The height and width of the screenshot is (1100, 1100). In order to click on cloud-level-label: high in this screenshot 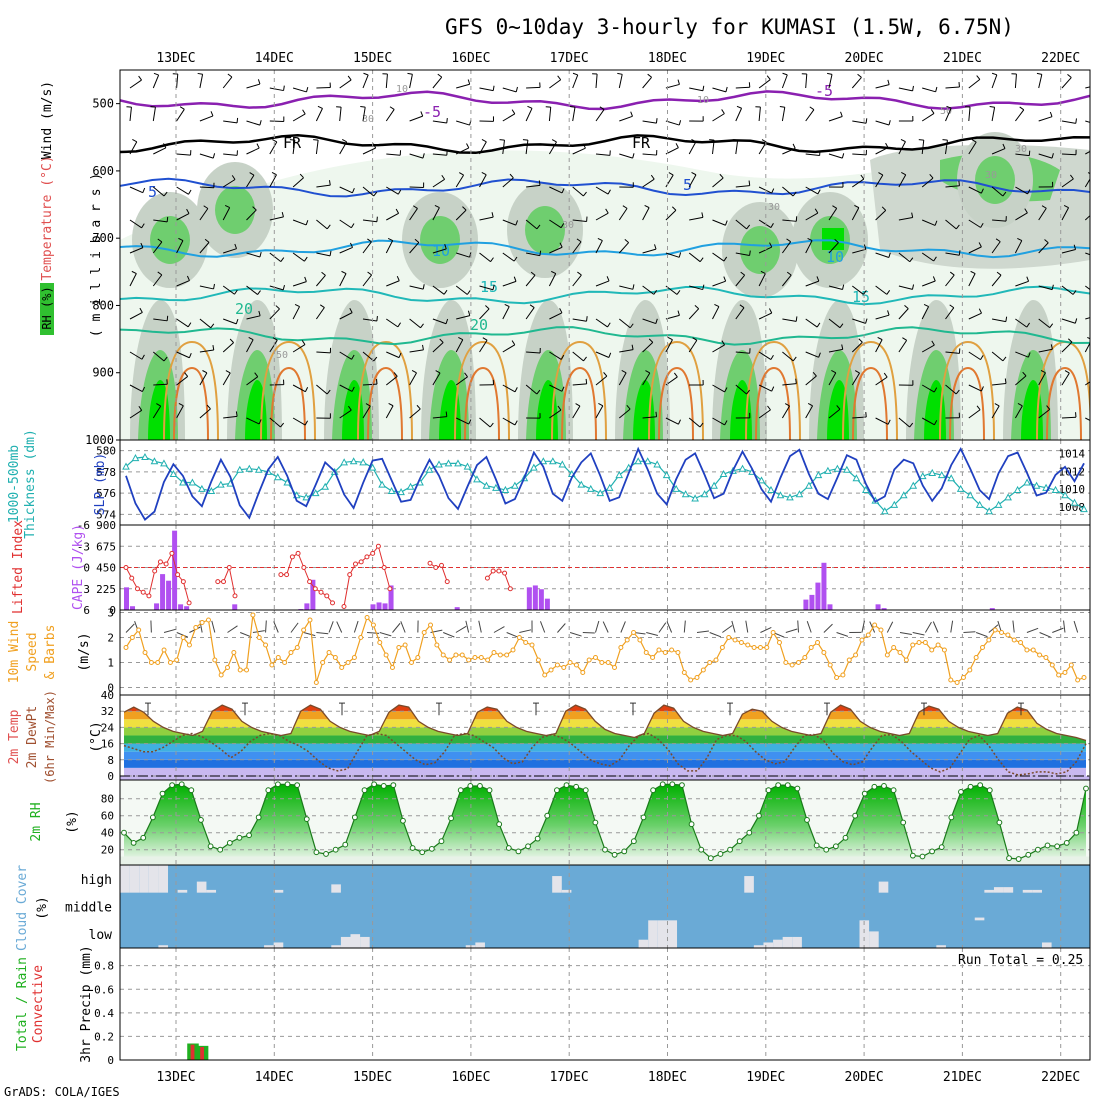, I will do `click(96, 880)`.